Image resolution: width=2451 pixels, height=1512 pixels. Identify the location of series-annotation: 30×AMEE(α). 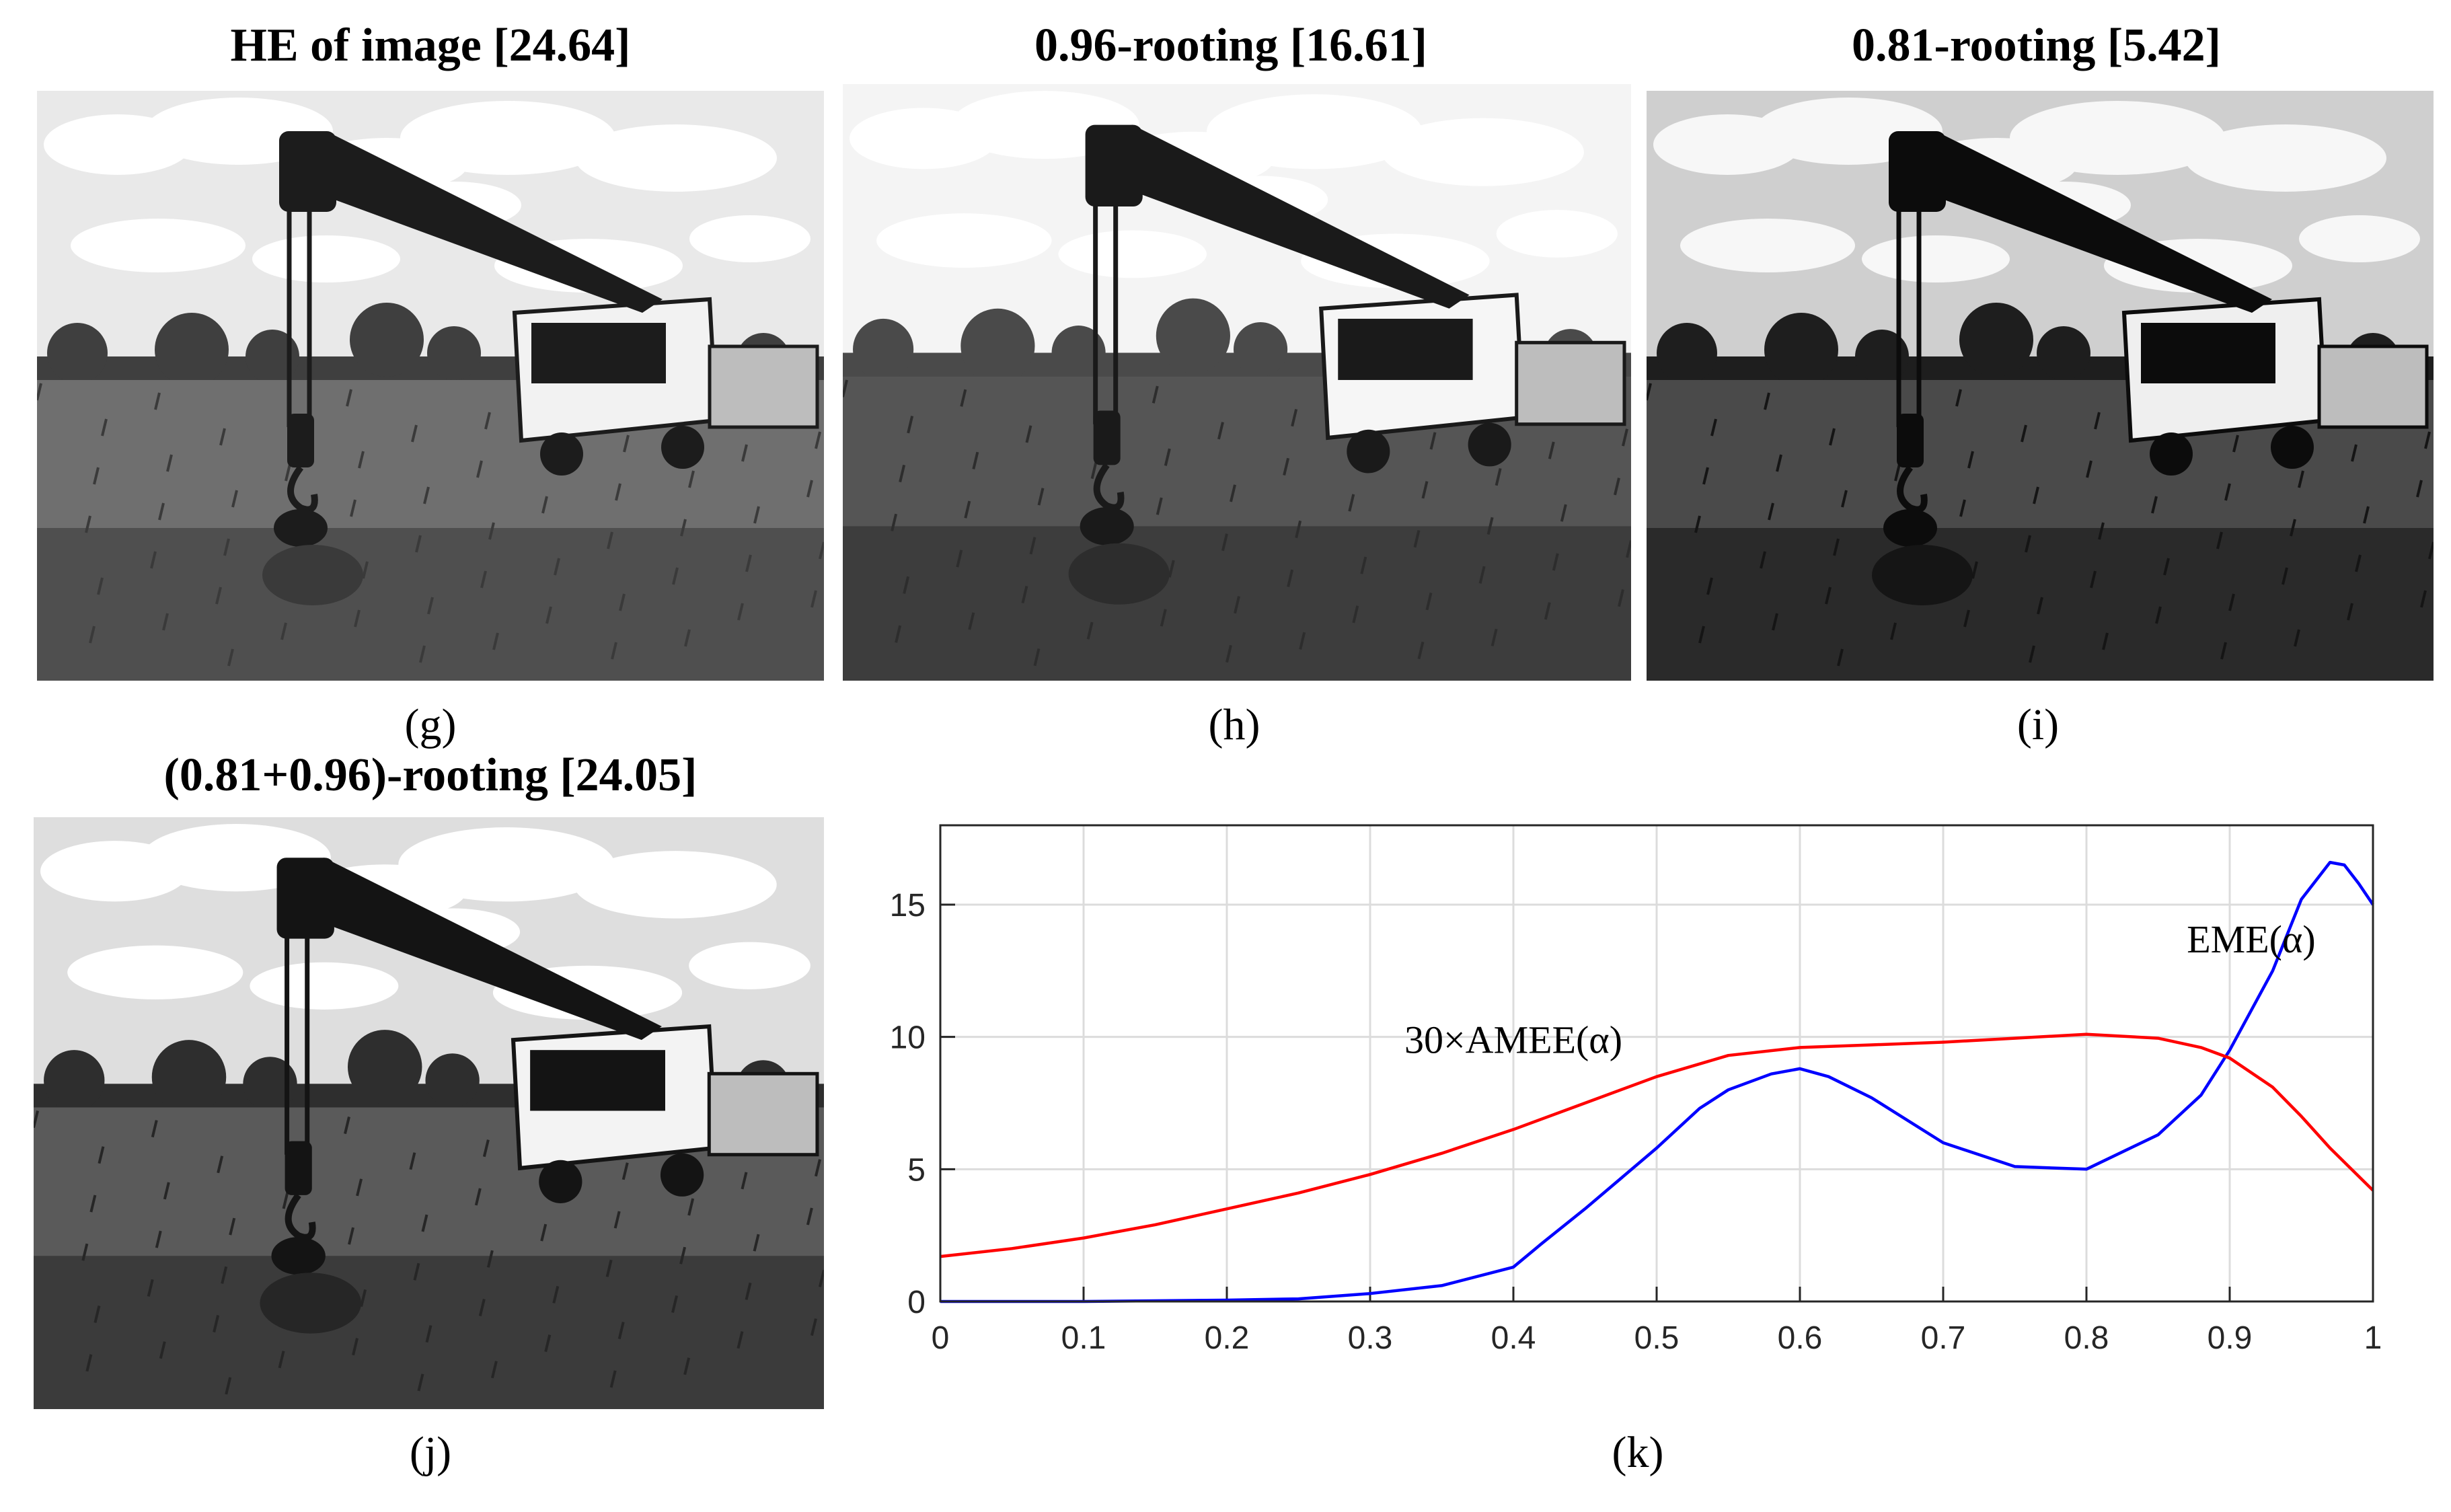
(1513, 1039).